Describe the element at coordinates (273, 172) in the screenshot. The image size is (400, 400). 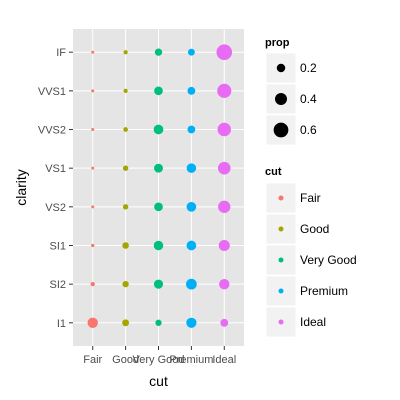
I see `color-legend-title: cut` at that location.